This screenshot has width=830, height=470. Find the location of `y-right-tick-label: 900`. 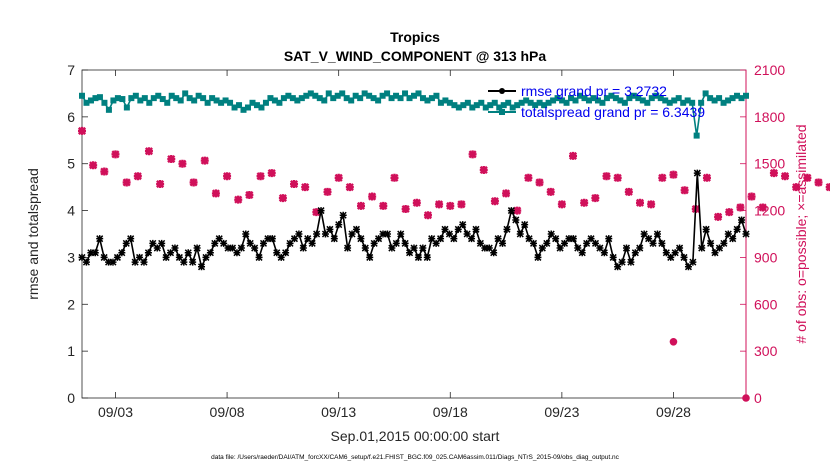

y-right-tick-label: 900 is located at coordinates (766, 257).